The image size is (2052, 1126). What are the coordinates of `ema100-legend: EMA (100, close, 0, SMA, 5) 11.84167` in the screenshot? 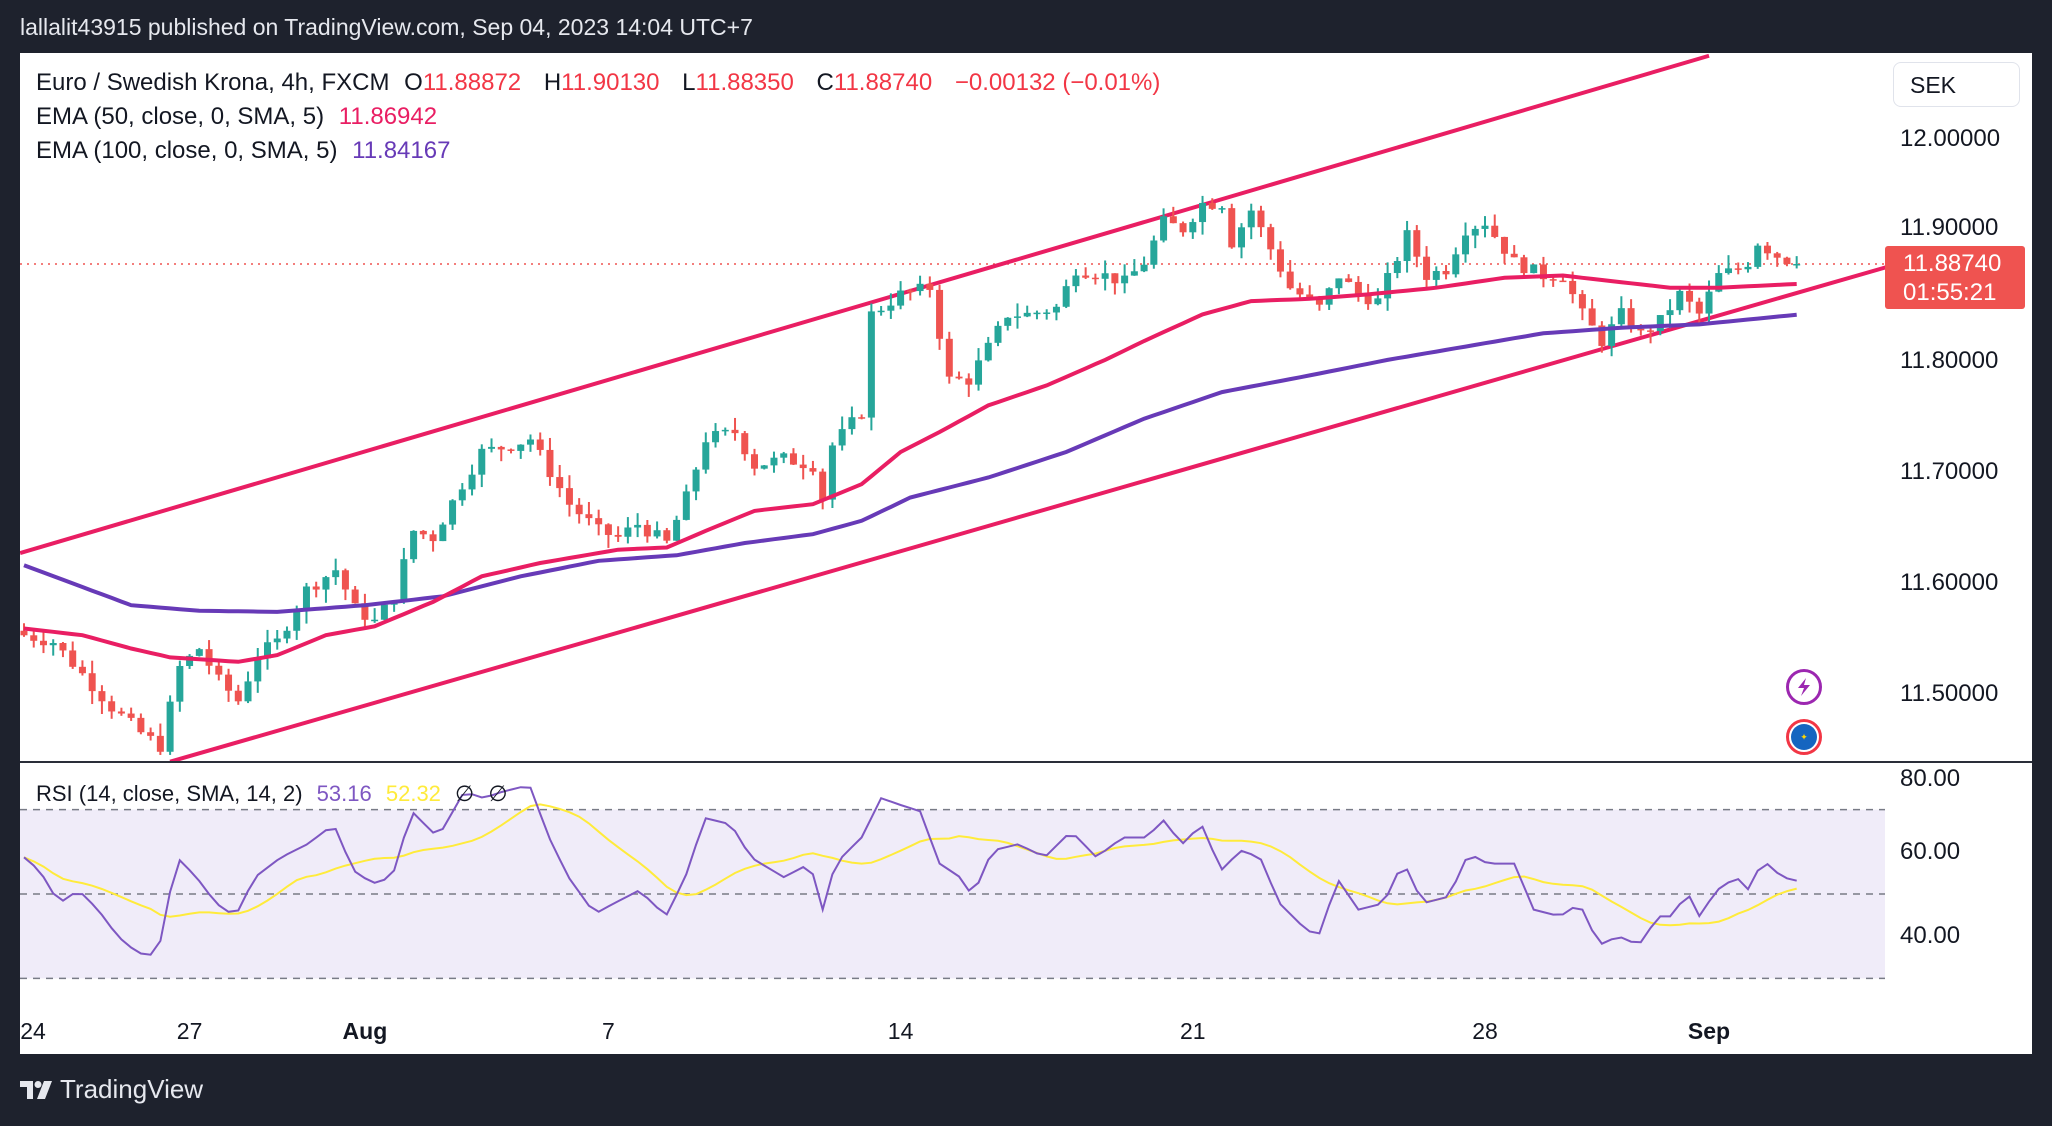 It's located at (247, 151).